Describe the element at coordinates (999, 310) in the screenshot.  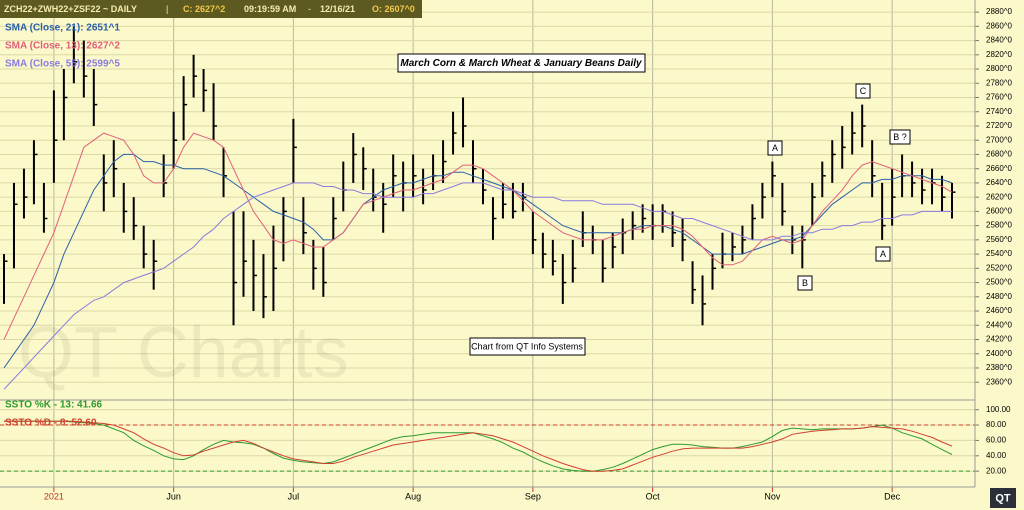
I see `y-tick-label: 2460^0` at that location.